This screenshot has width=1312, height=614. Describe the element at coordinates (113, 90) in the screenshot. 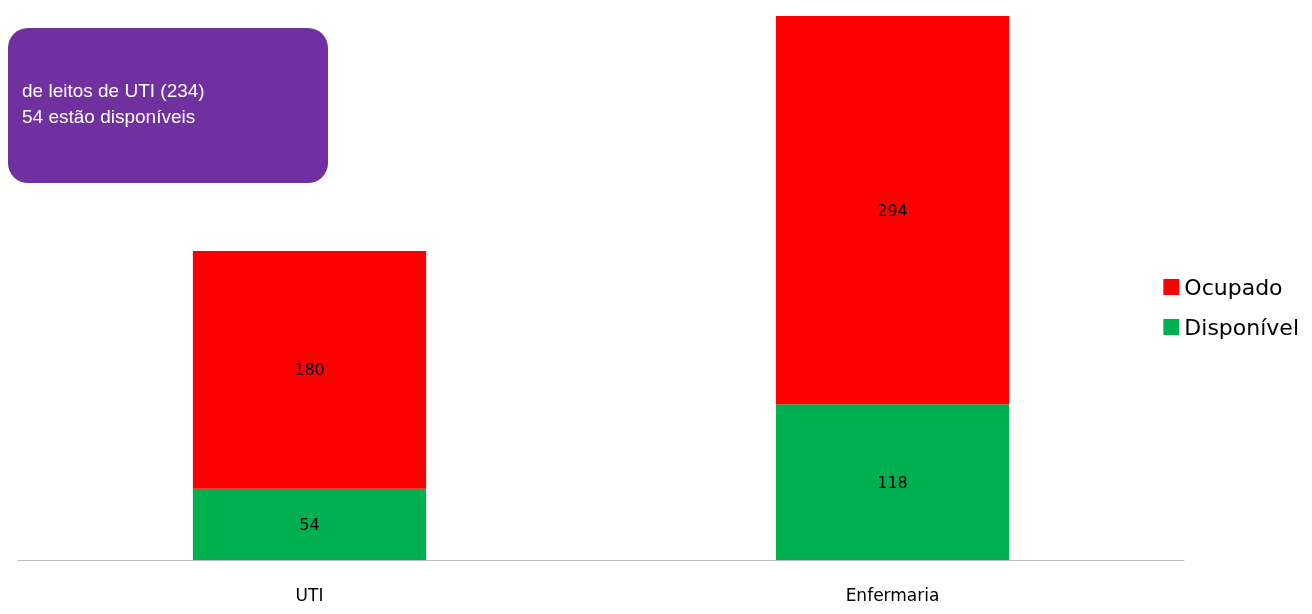

I see `annotation: de leitos de UTI (234)` at that location.